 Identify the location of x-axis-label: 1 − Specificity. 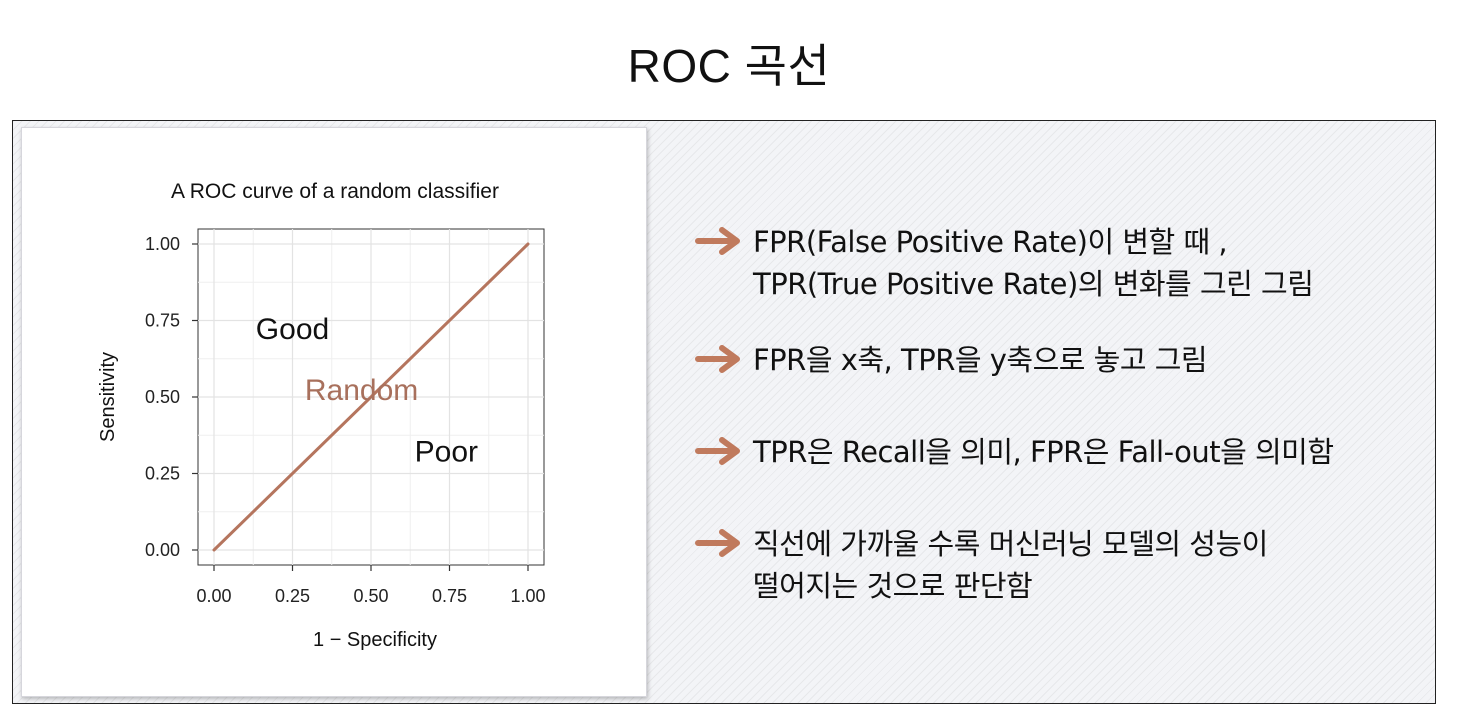
(375, 640).